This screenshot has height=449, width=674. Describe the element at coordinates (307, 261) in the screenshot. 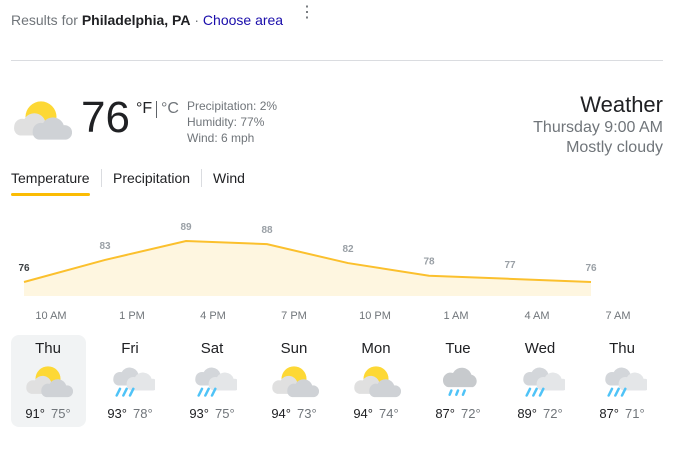

I see `temp-line` at that location.